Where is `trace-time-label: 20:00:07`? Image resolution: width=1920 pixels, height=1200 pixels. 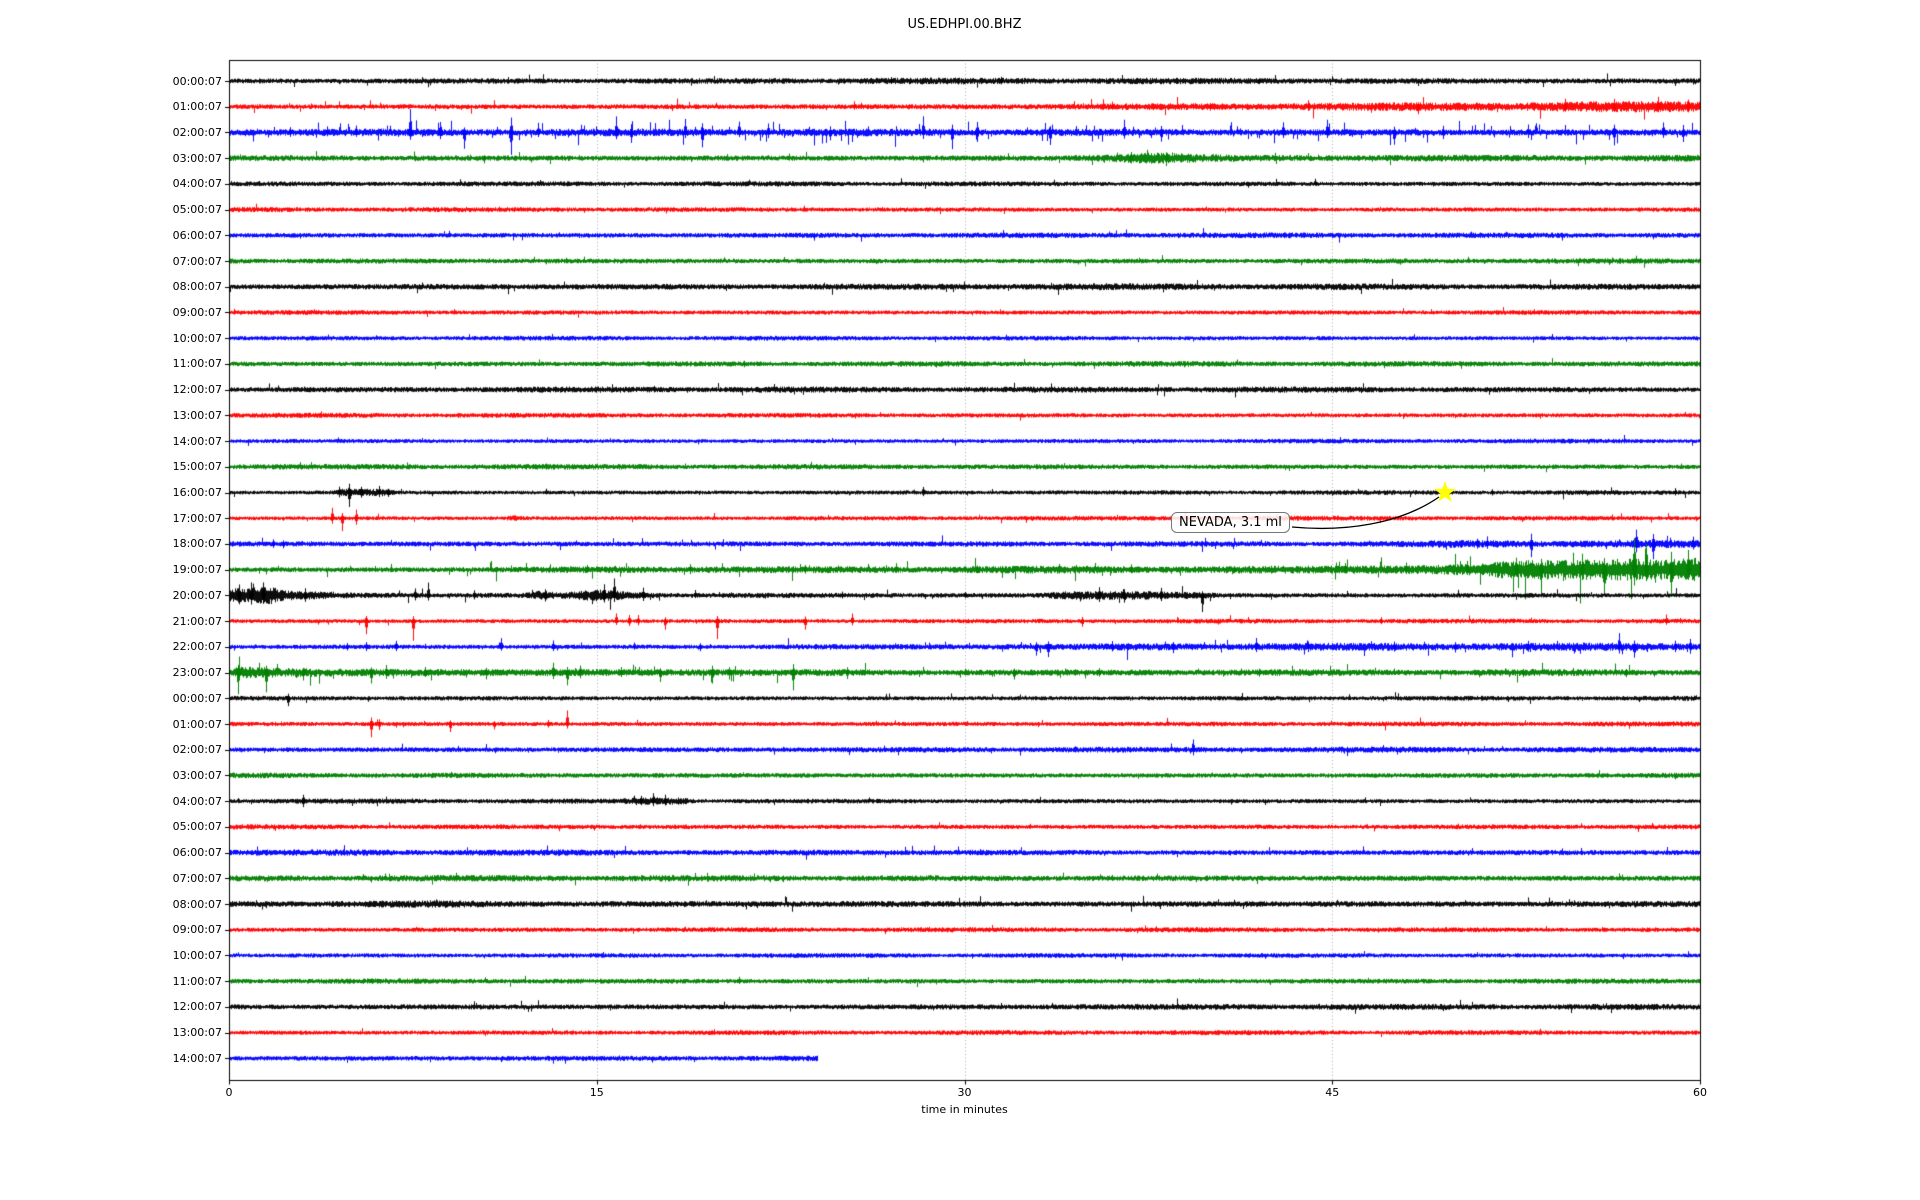 trace-time-label: 20:00:07 is located at coordinates (197, 595).